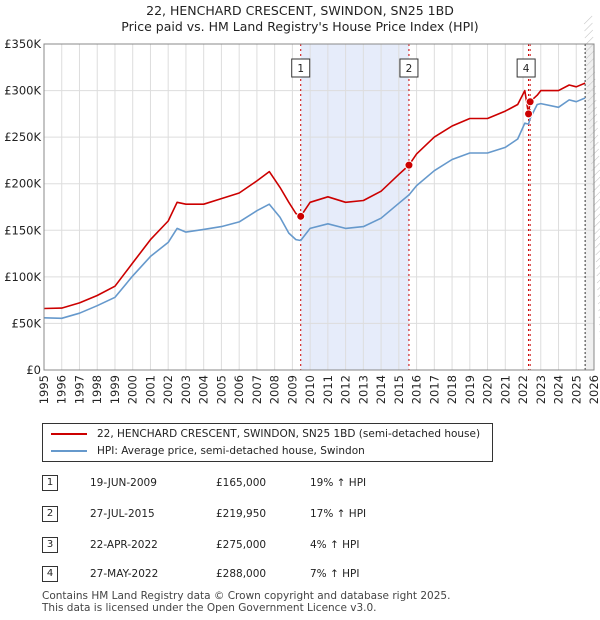 The width and height of the screenshot is (600, 620). Describe the element at coordinates (241, 514) in the screenshot. I see `transaction-price: £219,950` at that location.